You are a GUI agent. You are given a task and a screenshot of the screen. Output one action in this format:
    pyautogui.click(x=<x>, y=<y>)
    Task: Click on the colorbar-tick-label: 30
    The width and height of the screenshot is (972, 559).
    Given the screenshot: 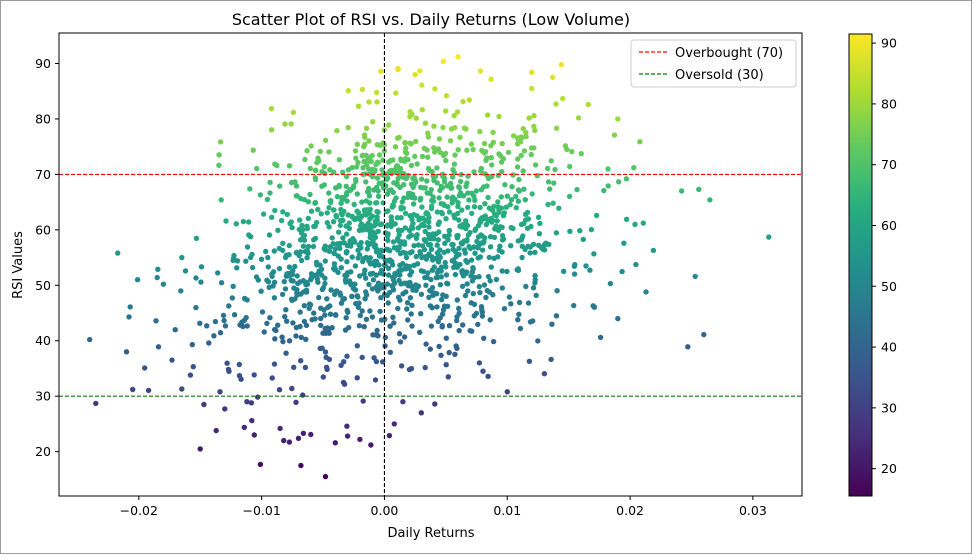 What is the action you would take?
    pyautogui.click(x=889, y=407)
    